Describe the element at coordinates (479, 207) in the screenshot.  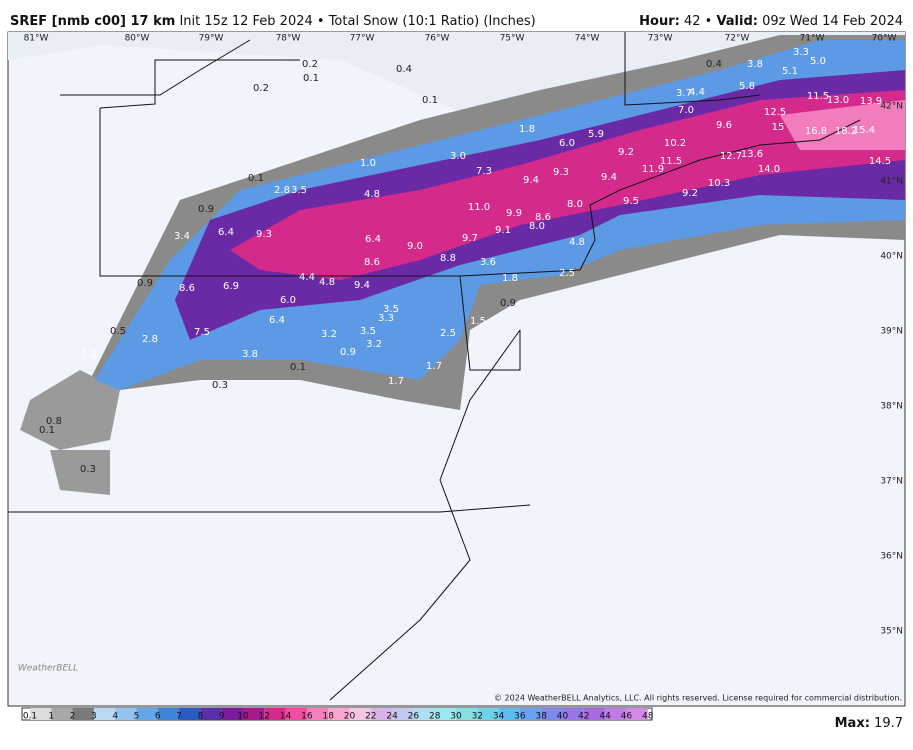
I see `snow-value: 11.0` at that location.